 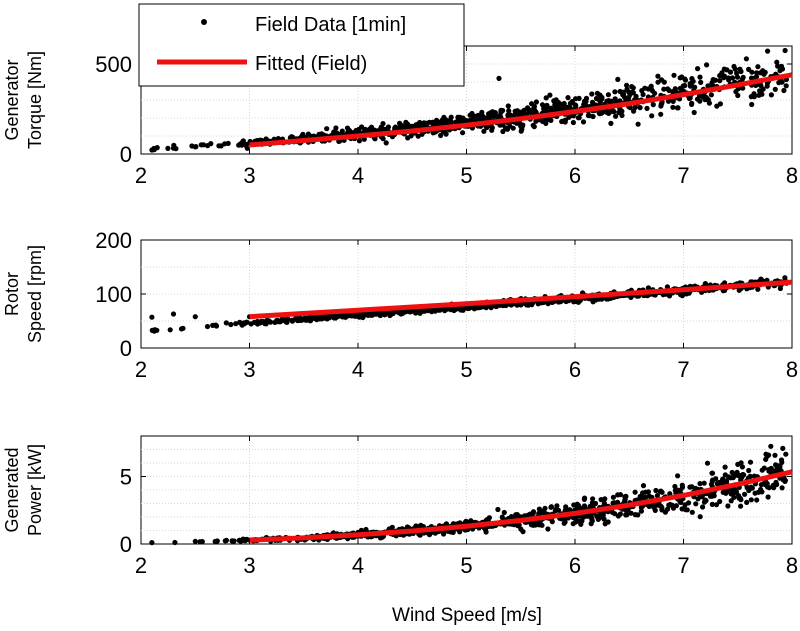 I want to click on legend: Field Data [1min] Fitted (Field), so click(x=301, y=45).